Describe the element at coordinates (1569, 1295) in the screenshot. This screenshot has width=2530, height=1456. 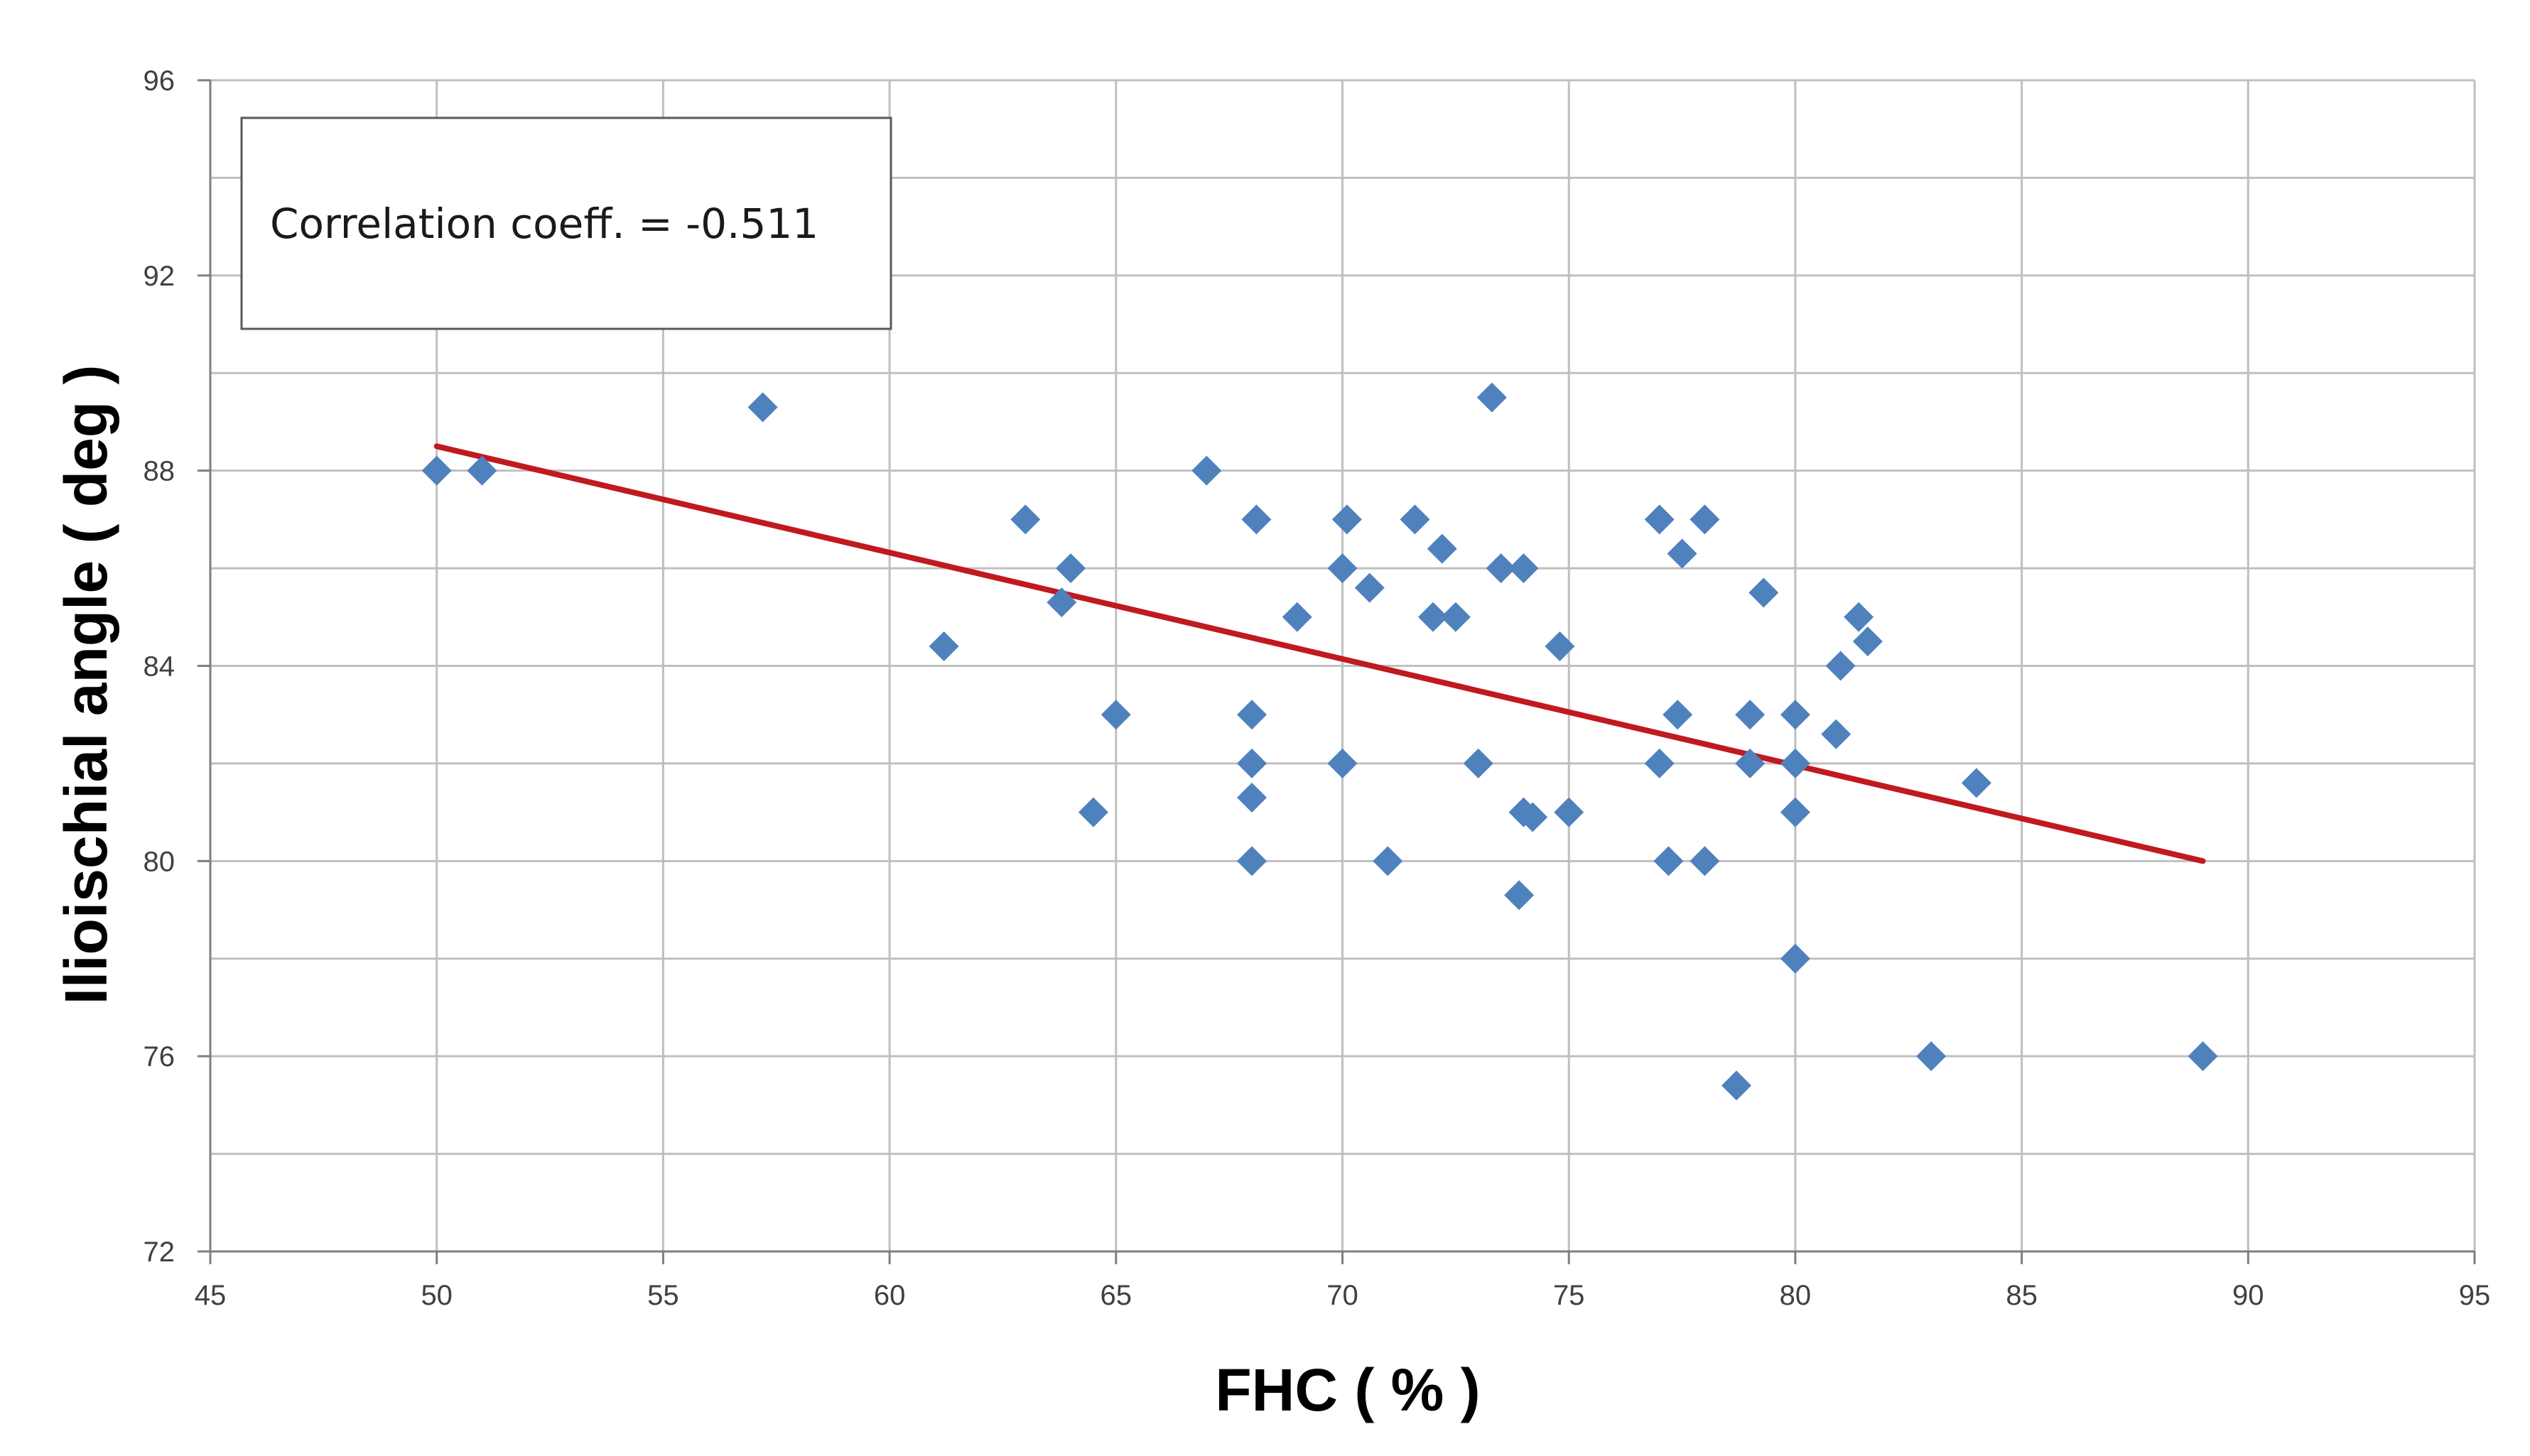
I see `x-tick-label: 75` at that location.